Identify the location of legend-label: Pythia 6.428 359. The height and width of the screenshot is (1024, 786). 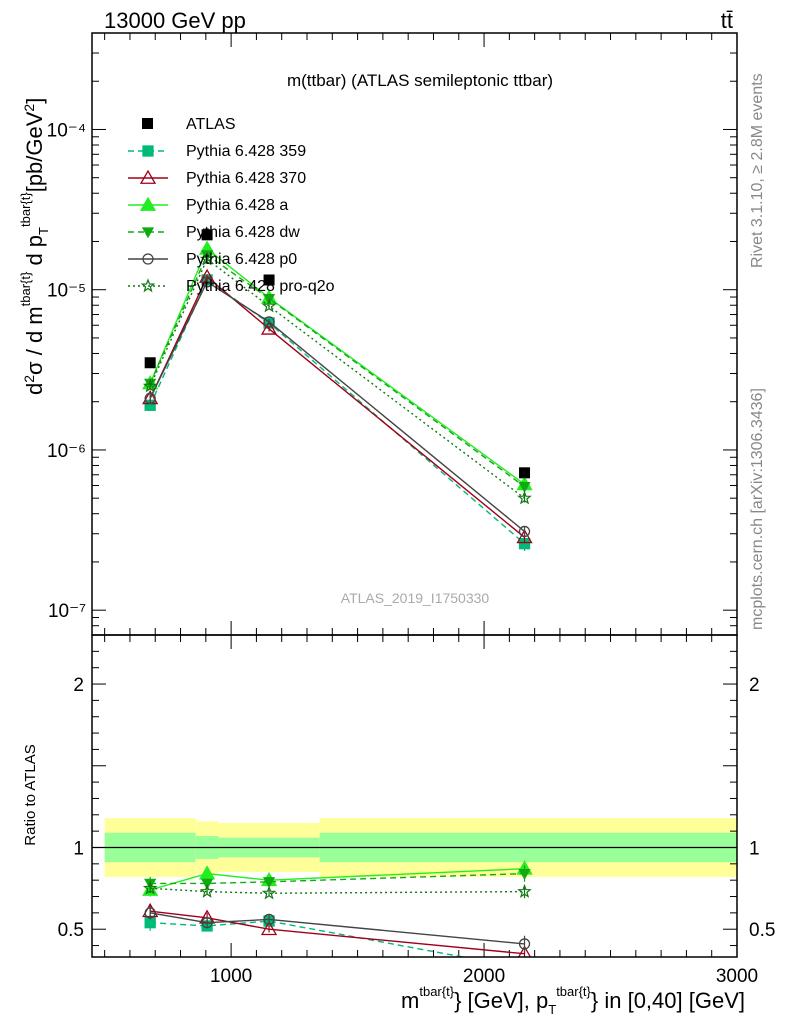
(246, 151).